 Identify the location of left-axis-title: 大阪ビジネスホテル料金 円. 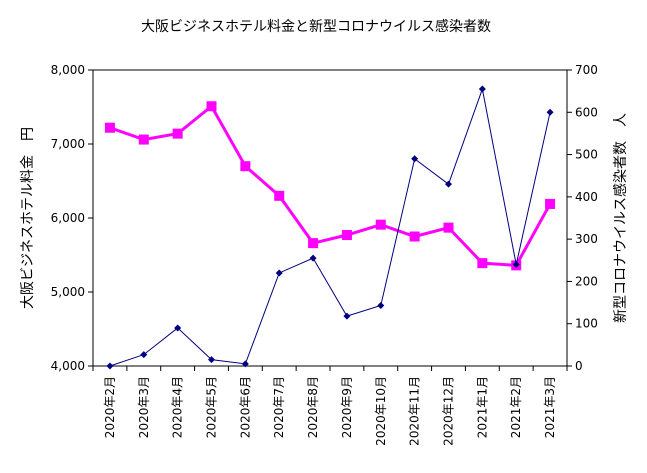
(28, 218).